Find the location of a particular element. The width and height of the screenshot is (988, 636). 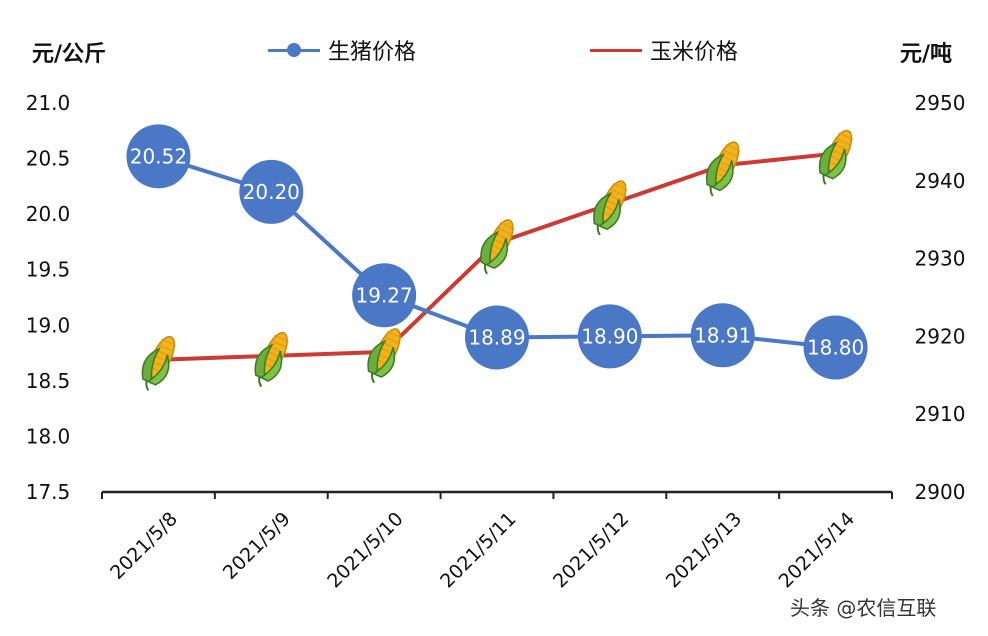

legend-swatch-corn is located at coordinates (616, 50).